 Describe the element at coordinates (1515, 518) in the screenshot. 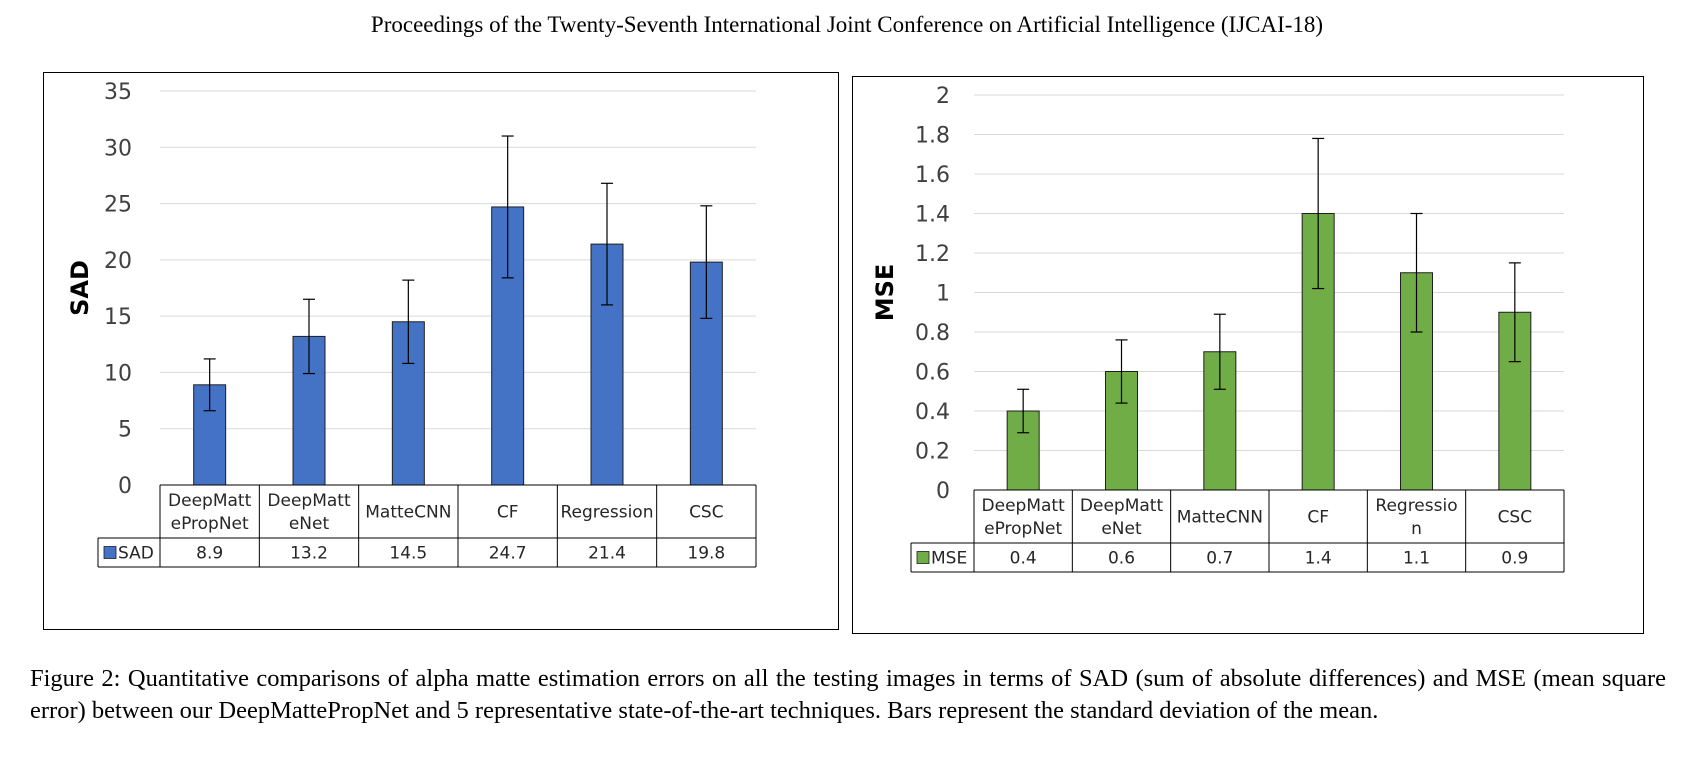

I see `mse-category-label: CSC` at that location.